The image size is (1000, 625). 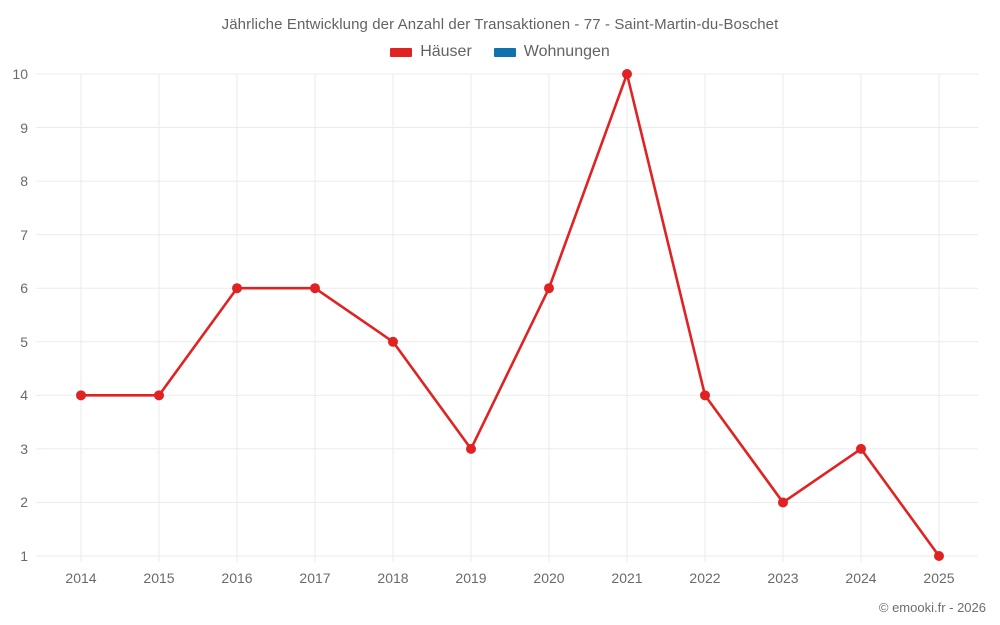 I want to click on x-axis-tick-label: 2014, so click(x=81, y=578).